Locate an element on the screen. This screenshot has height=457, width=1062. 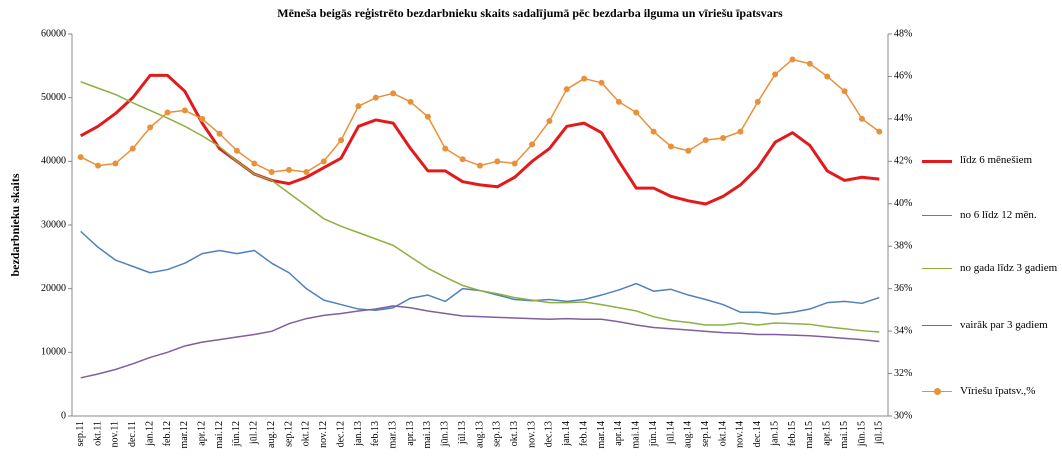
y-tick-label: 10000 is located at coordinates (53, 352).